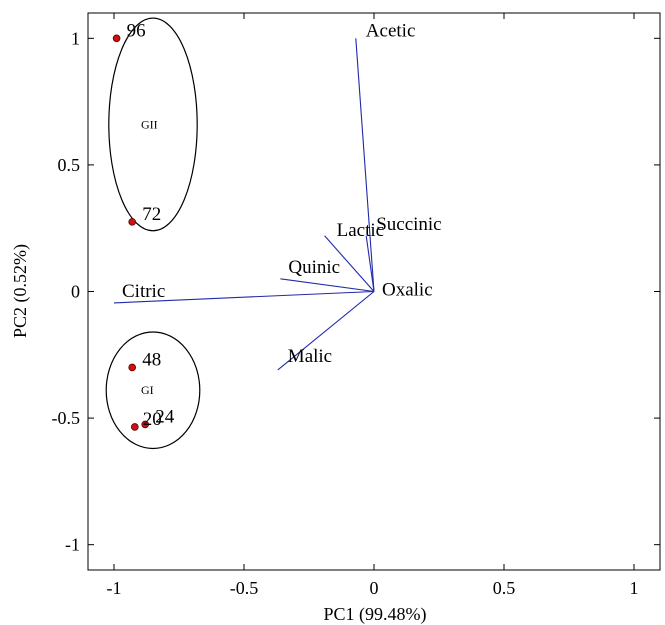 The height and width of the screenshot is (625, 665). What do you see at coordinates (66, 418) in the screenshot?
I see `y-tick-label: -0.5` at bounding box center [66, 418].